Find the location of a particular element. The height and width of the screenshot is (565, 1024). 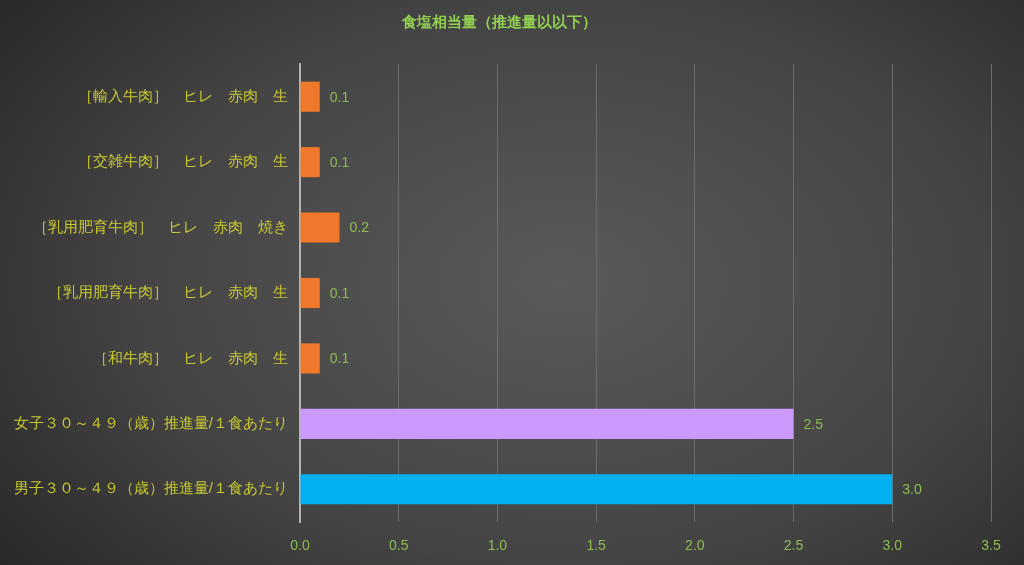

y-tick-label: 男子３０～４９（歳）推進量/１食あたり is located at coordinates (150, 488).